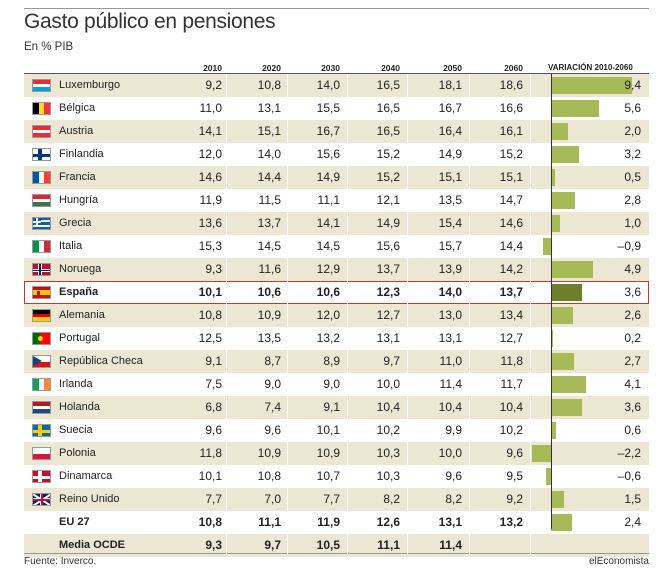  What do you see at coordinates (213, 384) in the screenshot?
I see `value-cell-2010: 7,5` at bounding box center [213, 384].